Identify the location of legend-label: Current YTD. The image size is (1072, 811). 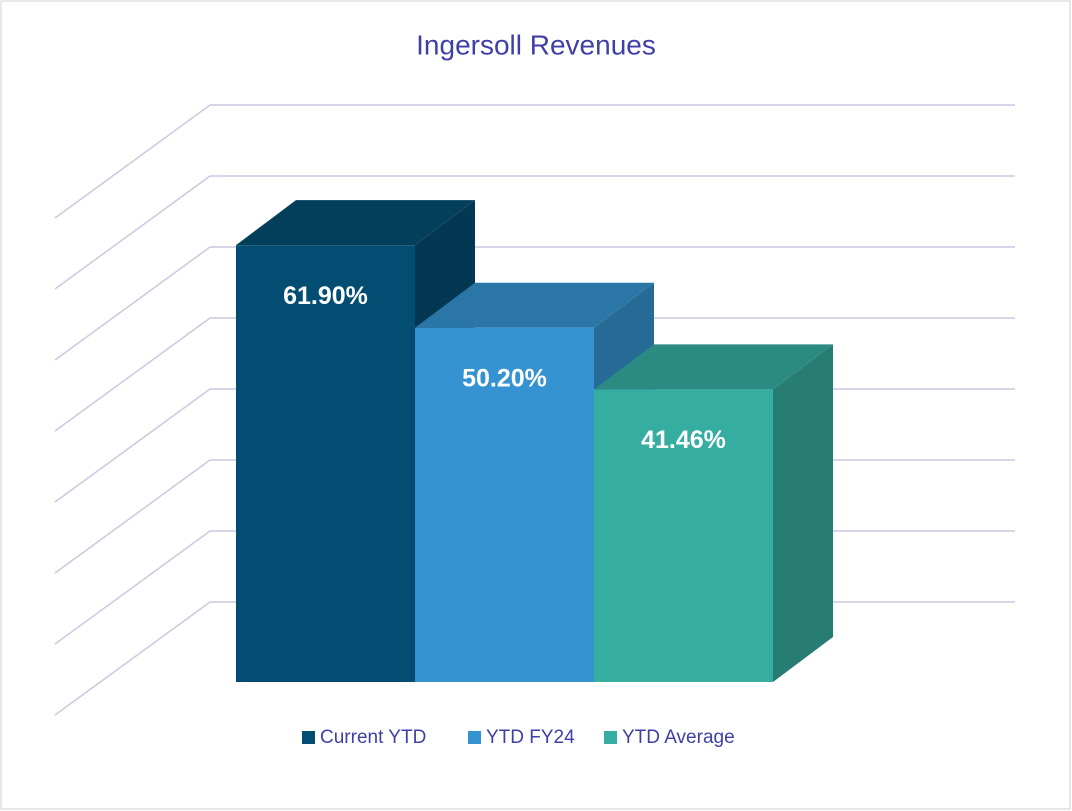
(373, 737).